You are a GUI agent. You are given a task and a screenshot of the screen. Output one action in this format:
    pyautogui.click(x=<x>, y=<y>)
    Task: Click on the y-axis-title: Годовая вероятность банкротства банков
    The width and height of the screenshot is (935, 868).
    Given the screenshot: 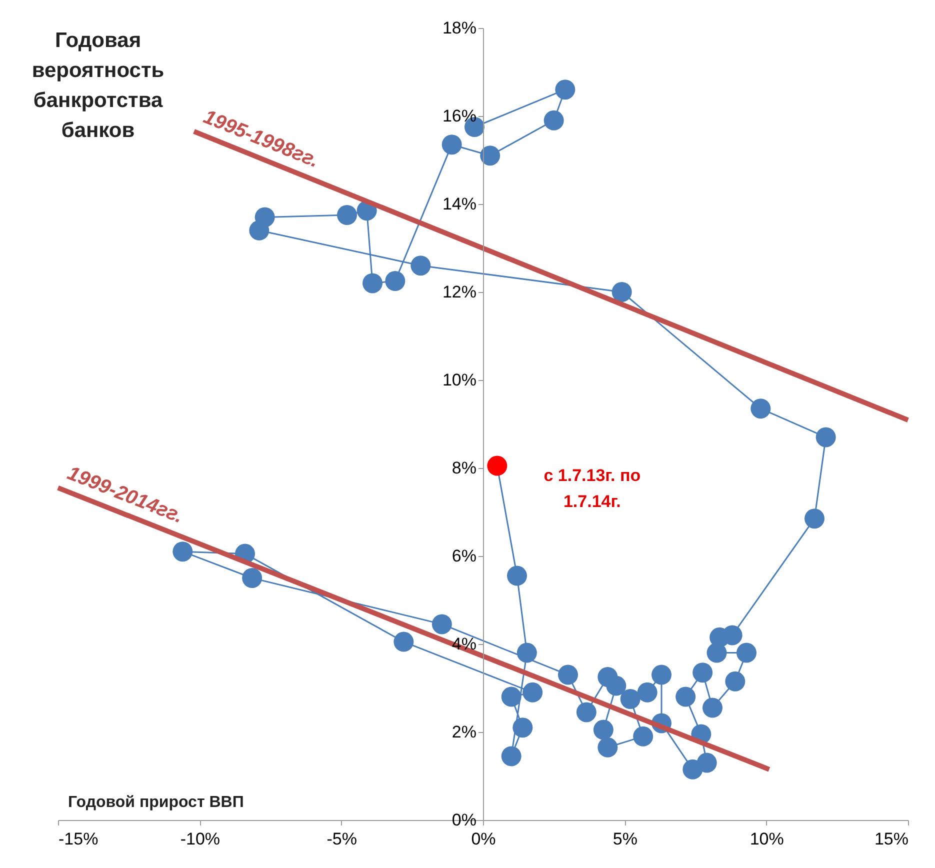 What is the action you would take?
    pyautogui.click(x=98, y=85)
    